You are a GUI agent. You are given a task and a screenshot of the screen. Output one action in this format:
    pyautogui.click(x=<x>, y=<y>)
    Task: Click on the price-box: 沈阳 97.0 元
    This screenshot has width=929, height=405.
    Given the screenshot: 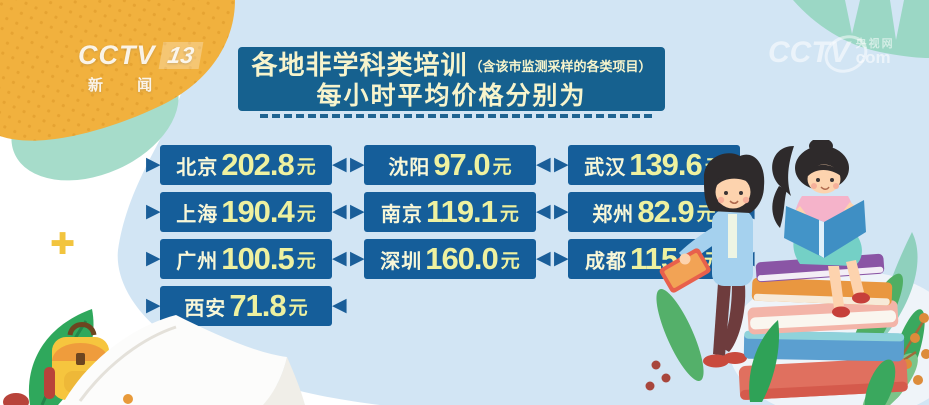 What is the action you would take?
    pyautogui.click(x=450, y=165)
    